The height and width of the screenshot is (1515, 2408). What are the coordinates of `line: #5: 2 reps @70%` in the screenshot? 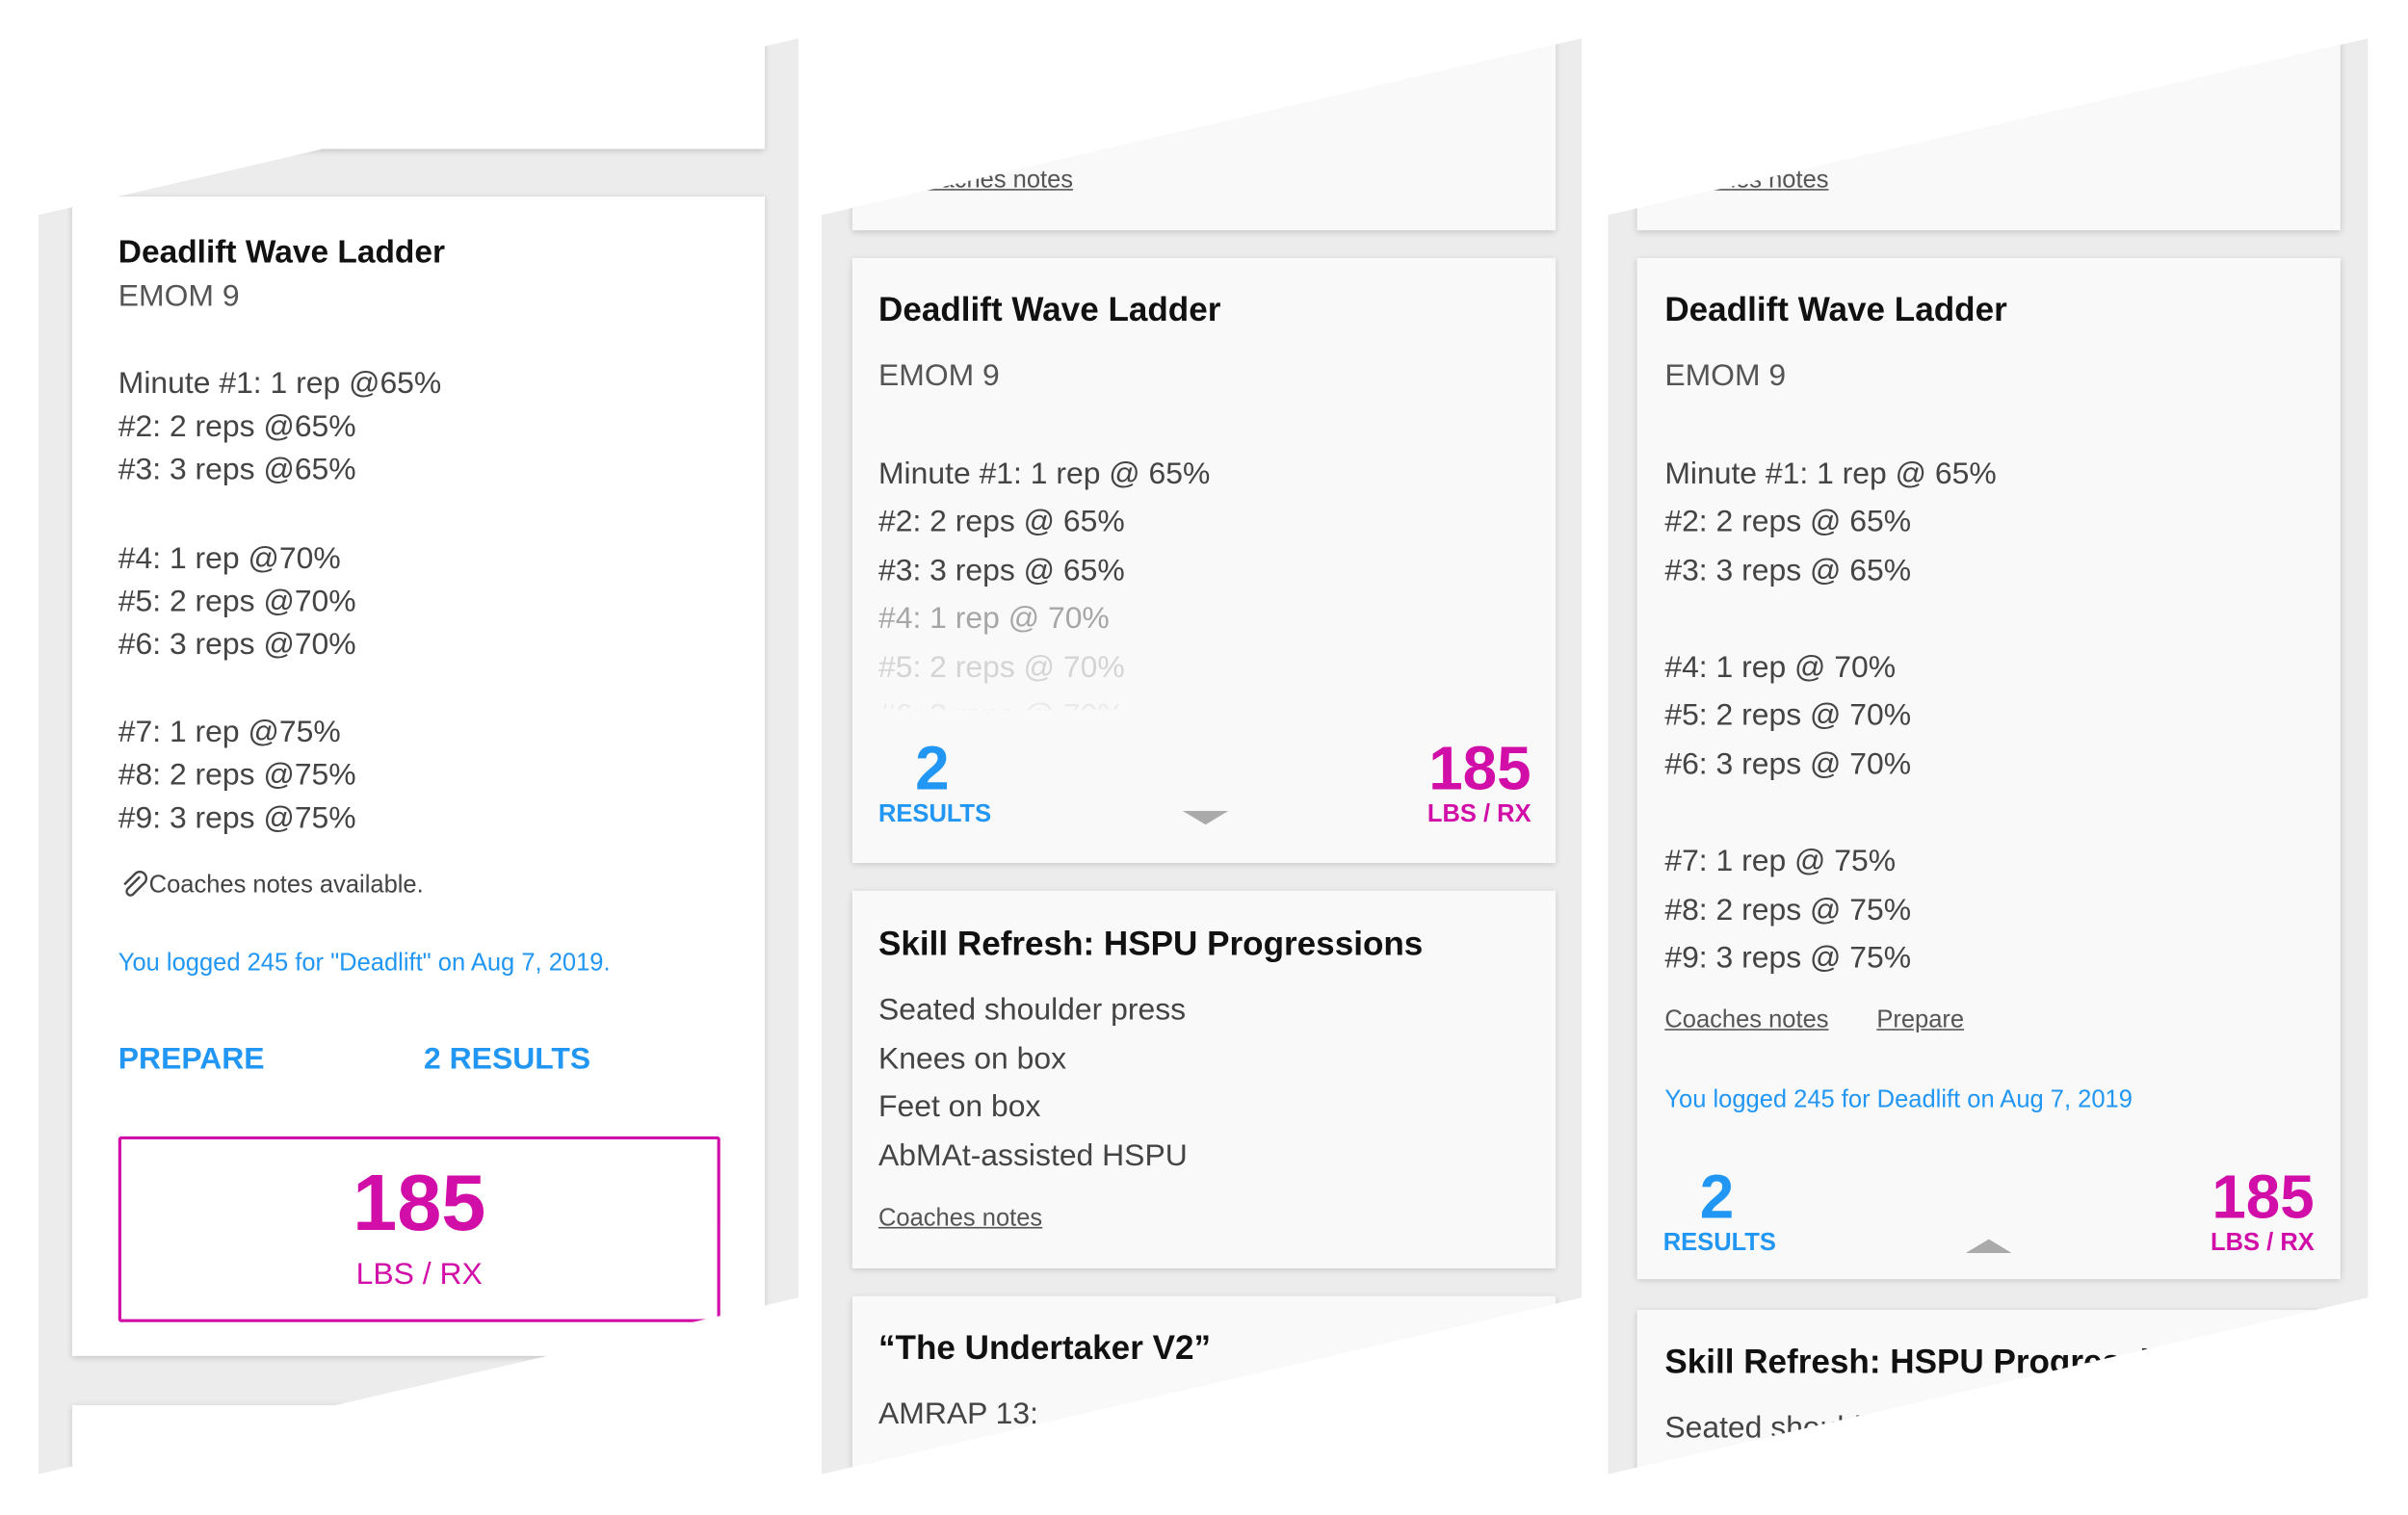 It's located at (237, 602).